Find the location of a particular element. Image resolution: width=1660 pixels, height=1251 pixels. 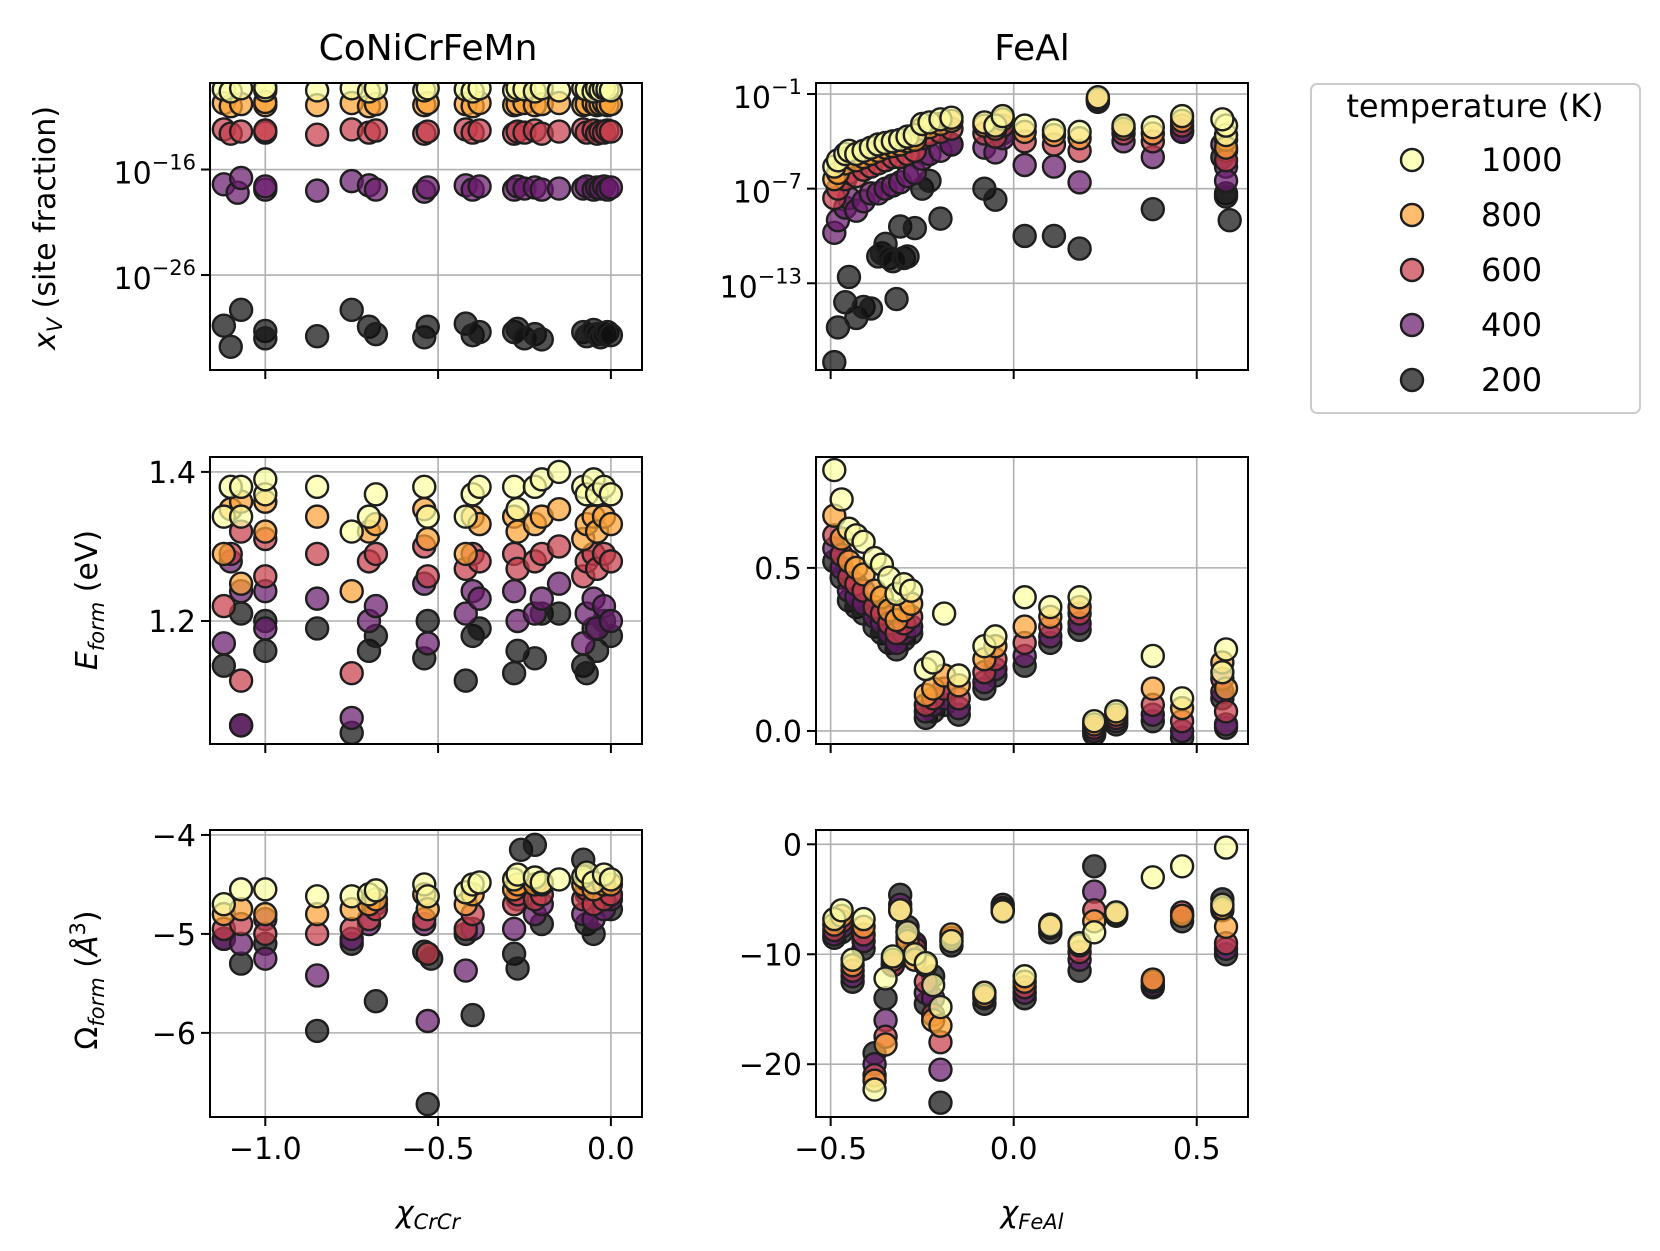

xtick-label-0: −0.5 is located at coordinates (830, 1149).